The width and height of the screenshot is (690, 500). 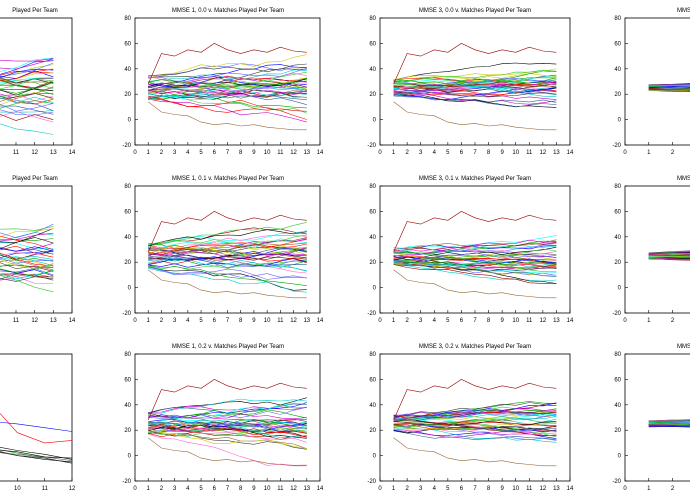 What do you see at coordinates (149, 321) in the screenshot?
I see `x-tick-label: 1` at bounding box center [149, 321].